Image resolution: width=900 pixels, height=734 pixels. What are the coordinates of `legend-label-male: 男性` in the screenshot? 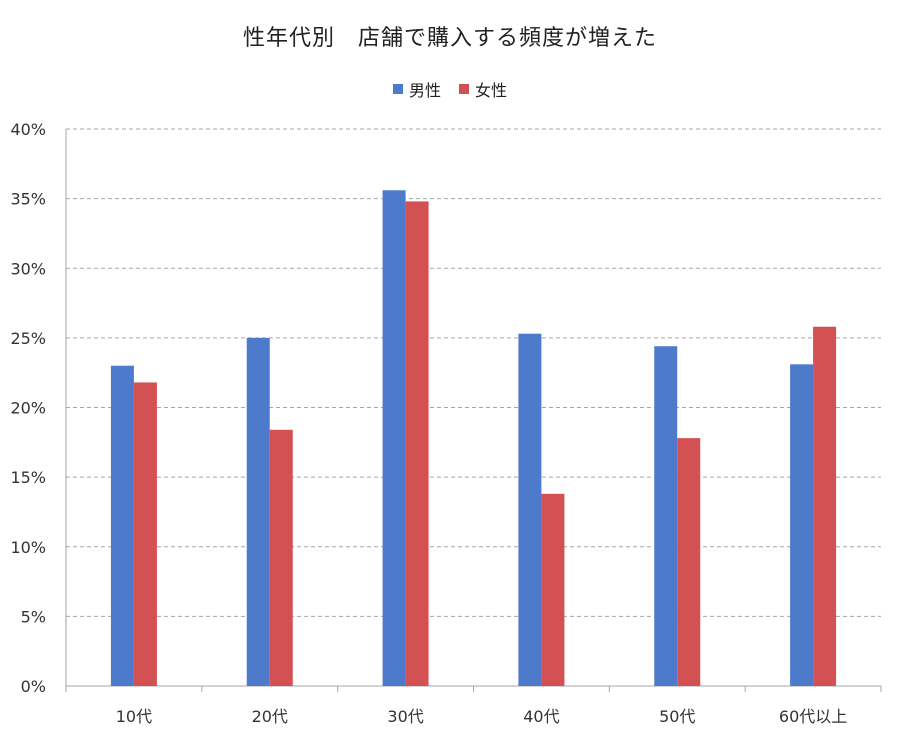 It's located at (424, 90).